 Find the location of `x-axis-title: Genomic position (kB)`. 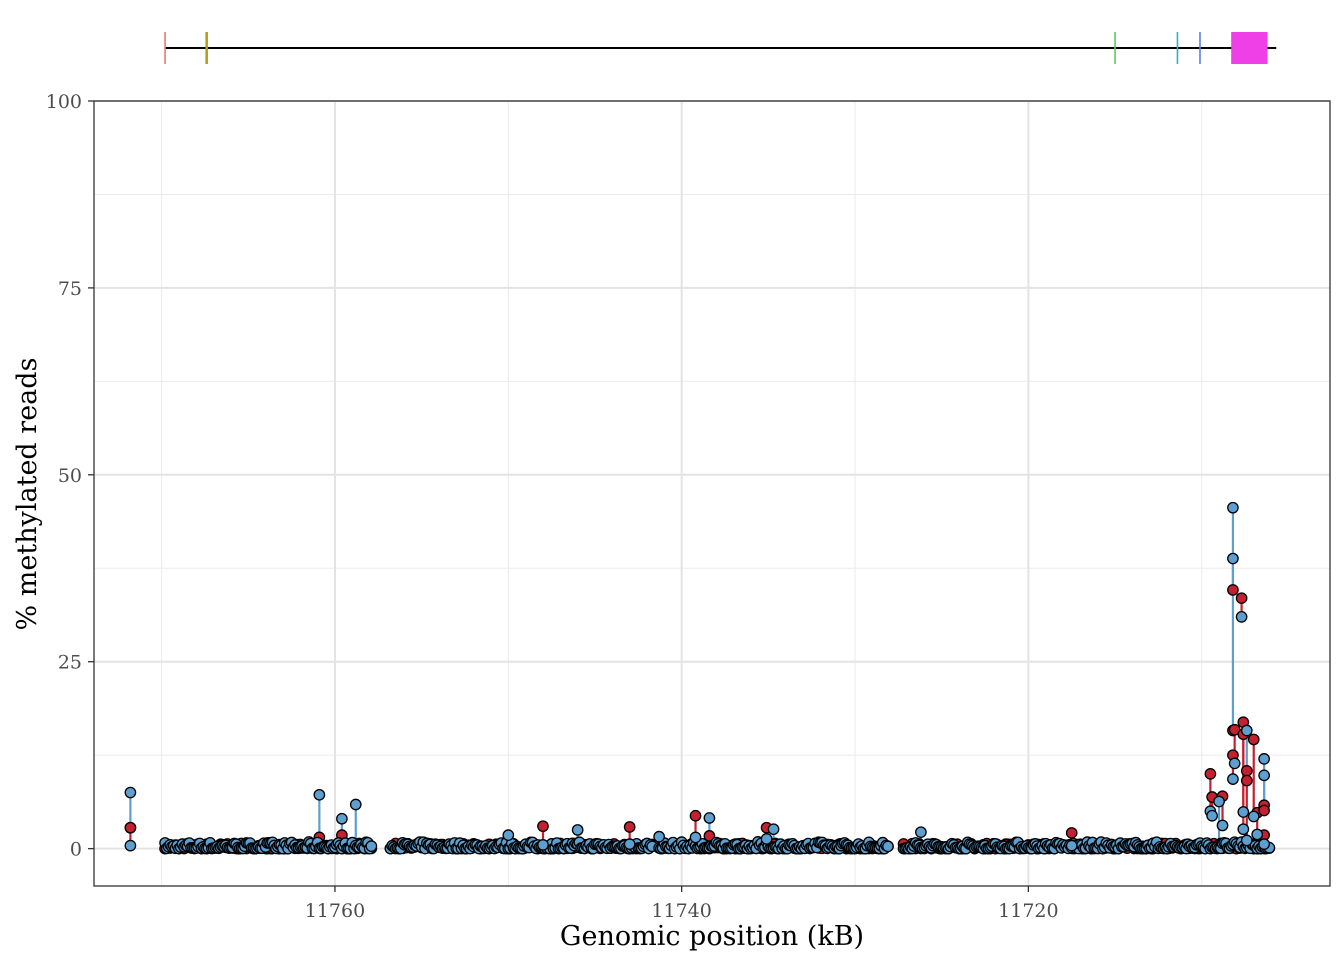

x-axis-title: Genomic position (kB) is located at coordinates (712, 936).